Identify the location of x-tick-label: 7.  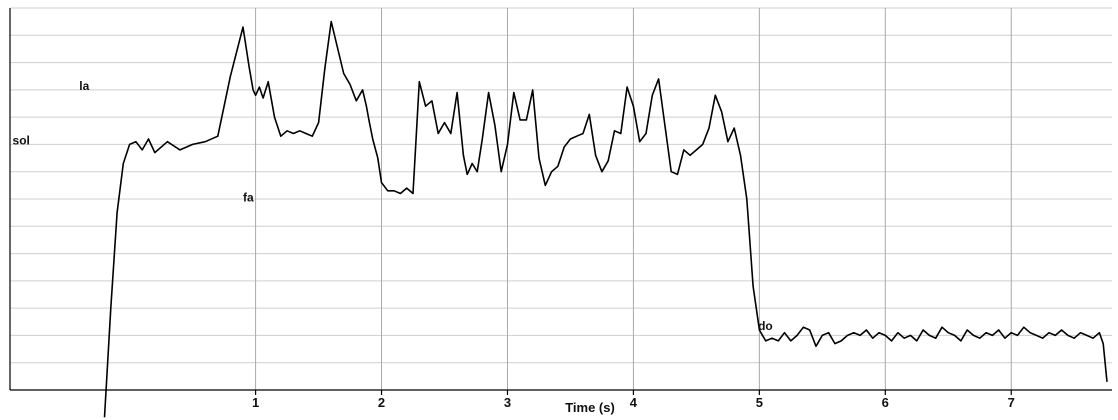
(1011, 402).